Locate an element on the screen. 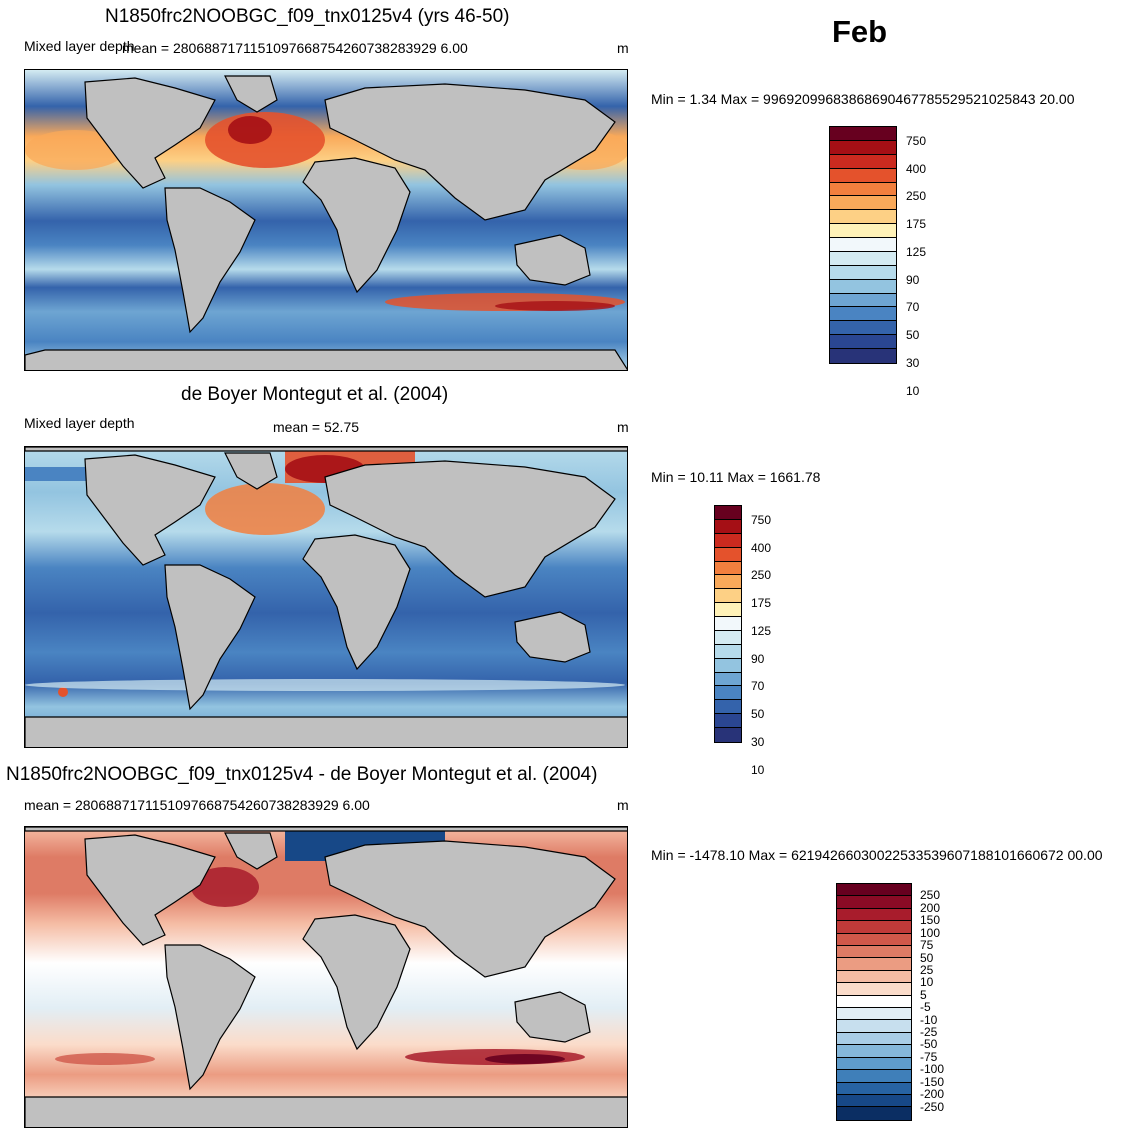 The height and width of the screenshot is (1133, 1132). panel3-colorbar-label: 250 is located at coordinates (930, 895).